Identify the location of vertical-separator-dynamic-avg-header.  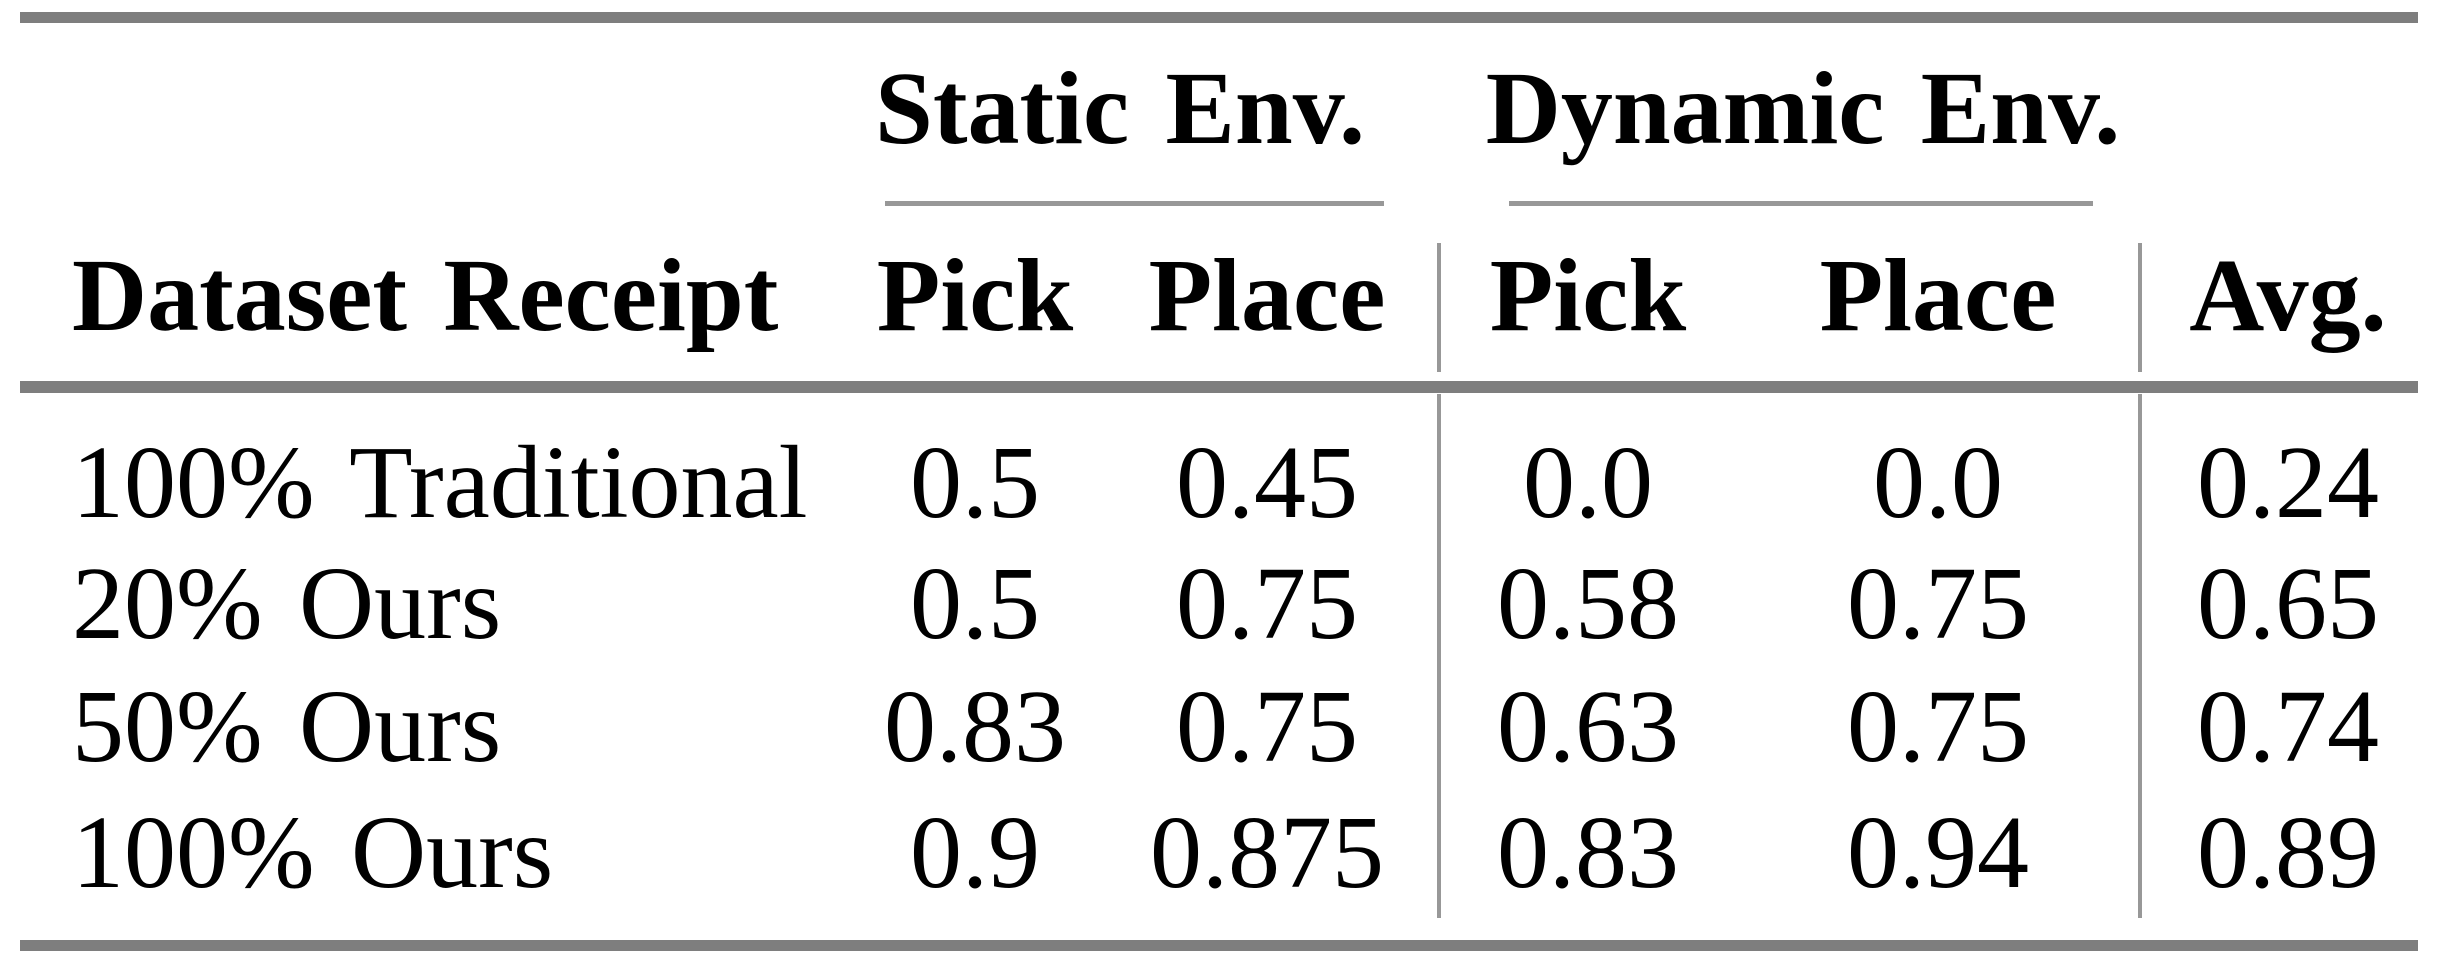
(2140, 307).